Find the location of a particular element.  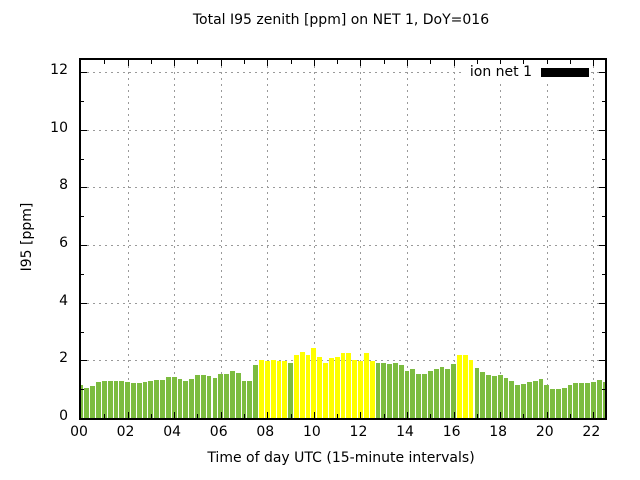

y-tick-label: 0 is located at coordinates (63, 416).